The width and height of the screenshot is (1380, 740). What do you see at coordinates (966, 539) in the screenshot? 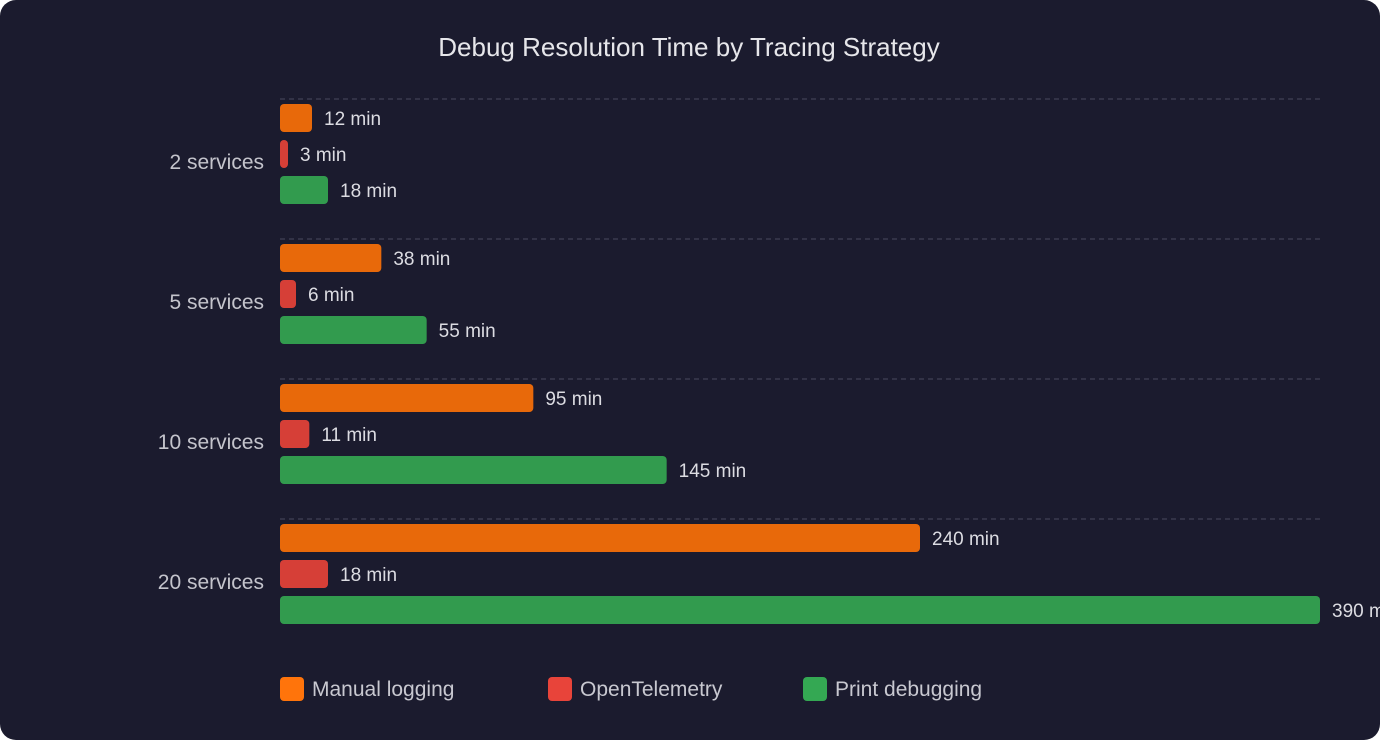
I see `data-label: 240 min` at bounding box center [966, 539].